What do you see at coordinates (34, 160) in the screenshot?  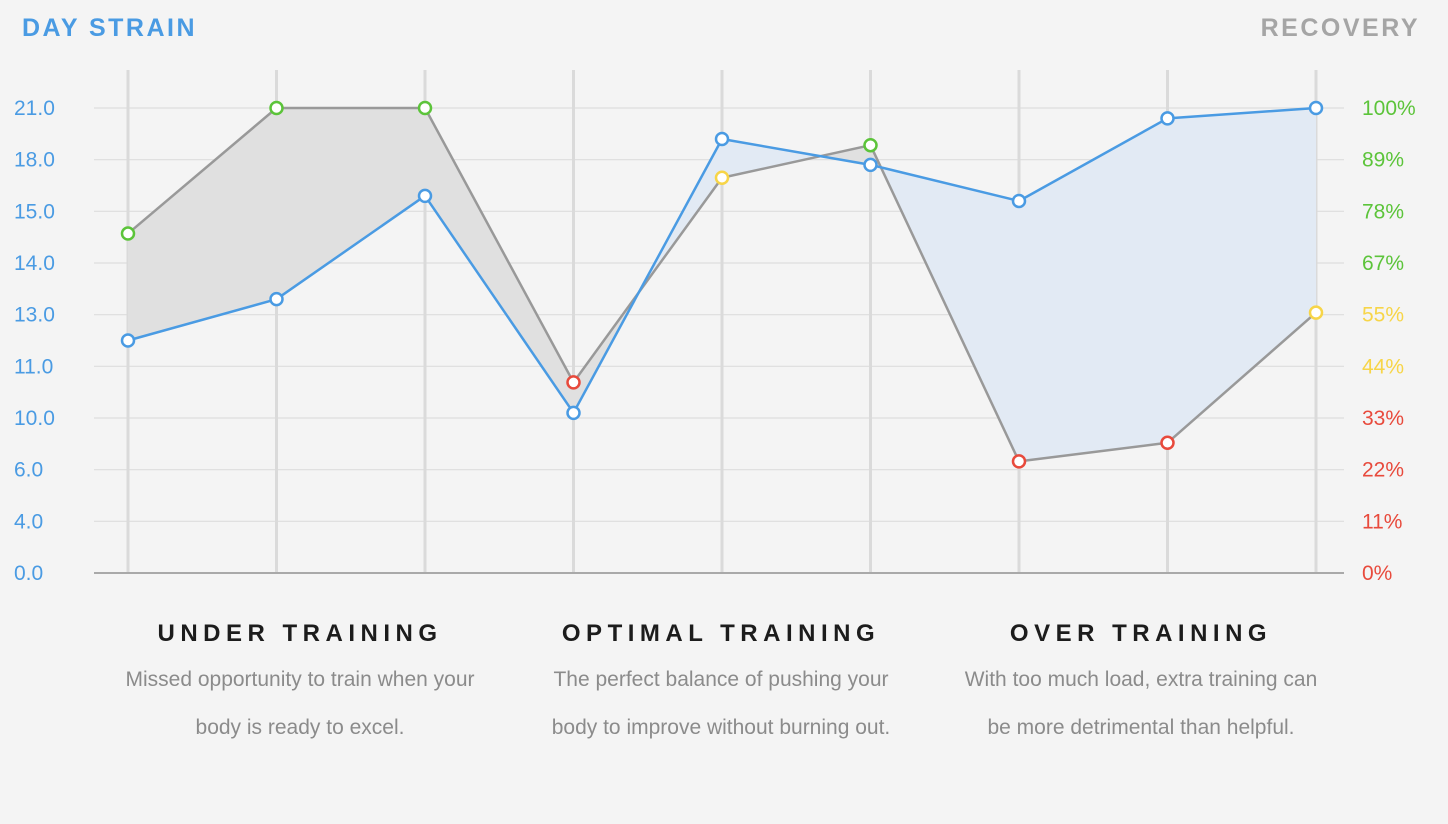 I see `left-tick-label: 18.0` at bounding box center [34, 160].